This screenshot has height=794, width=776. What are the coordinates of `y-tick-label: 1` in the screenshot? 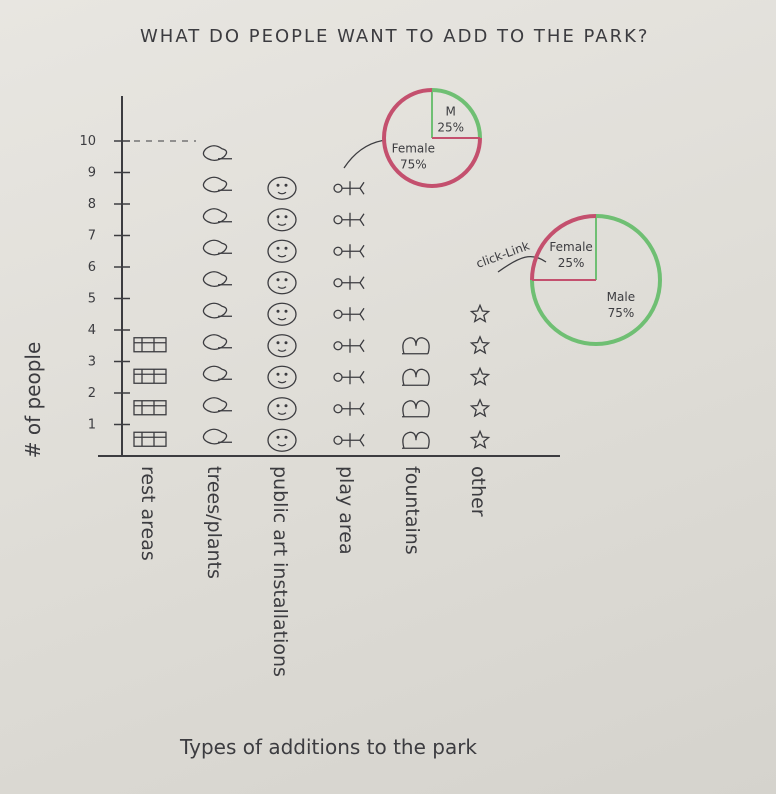 It's located at (92, 425).